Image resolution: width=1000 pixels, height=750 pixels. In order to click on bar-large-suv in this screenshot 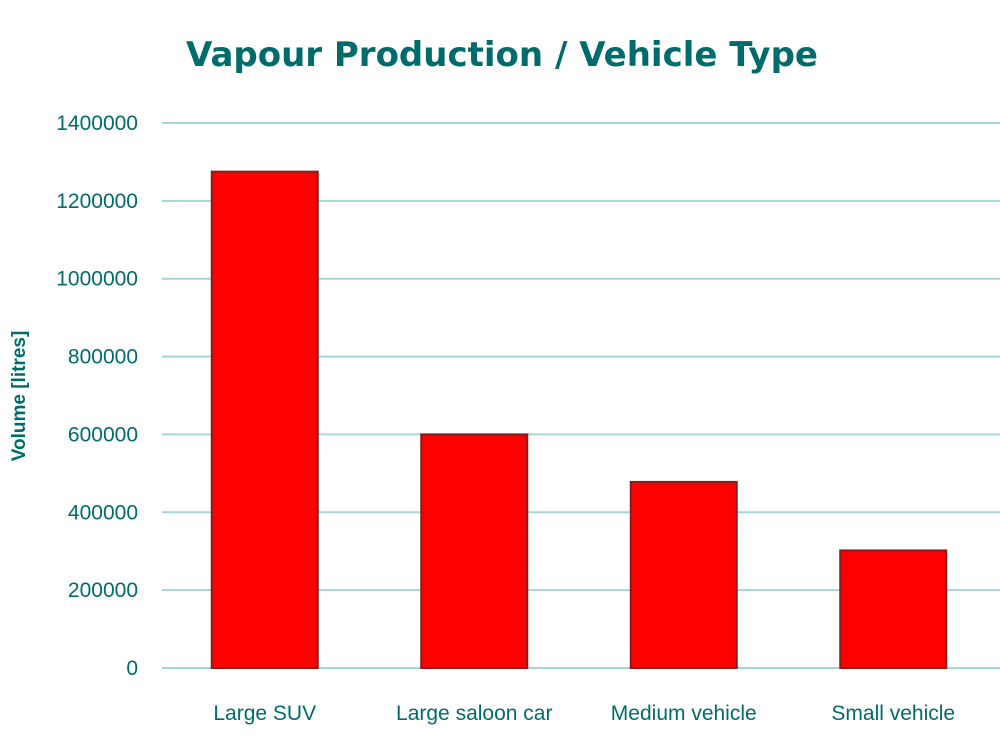, I will do `click(264, 420)`.